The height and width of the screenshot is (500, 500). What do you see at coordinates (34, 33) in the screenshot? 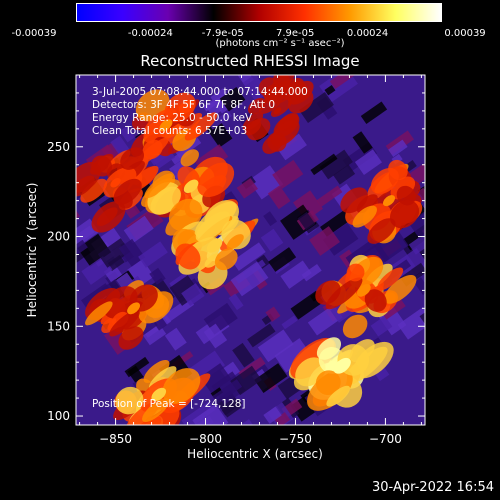
I see `colorbar-tick-label: -0.00039` at bounding box center [34, 33].